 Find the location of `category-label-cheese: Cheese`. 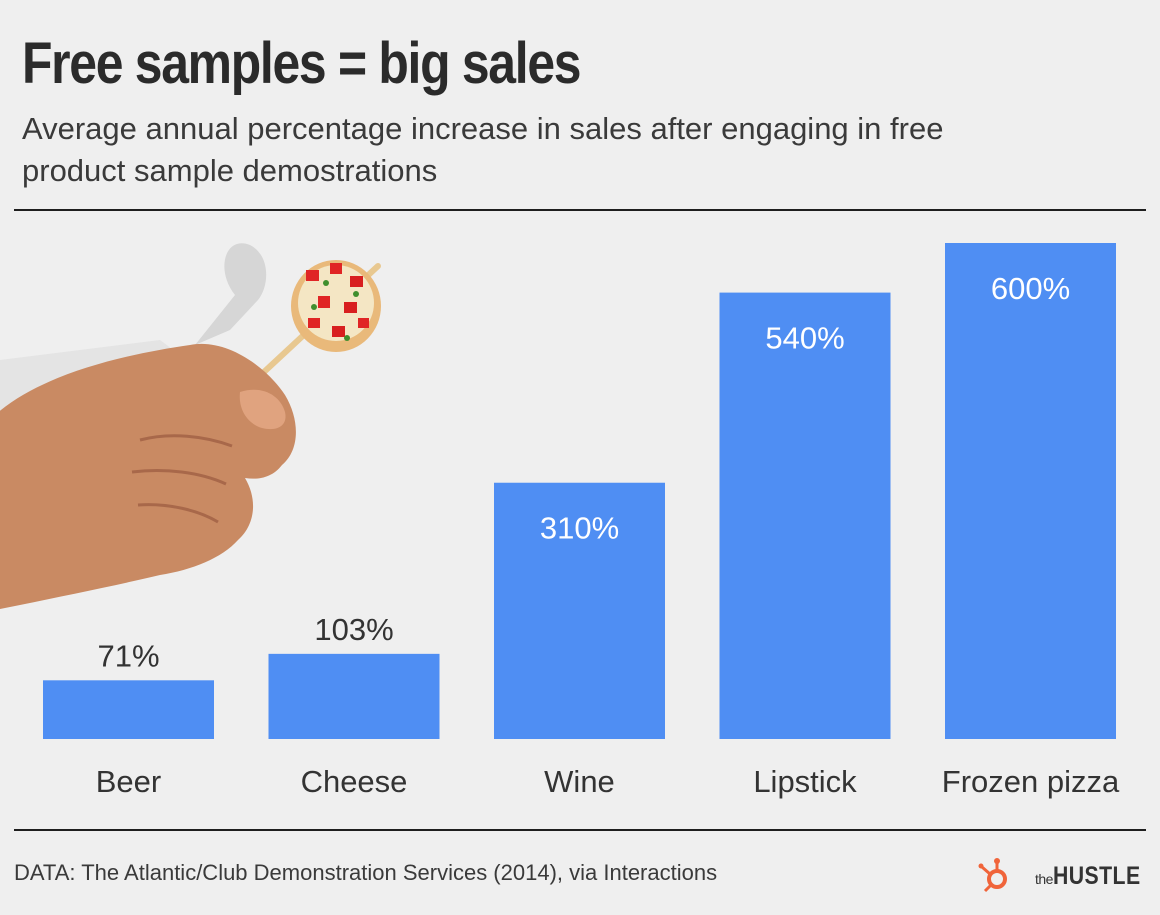

category-label-cheese: Cheese is located at coordinates (354, 781).